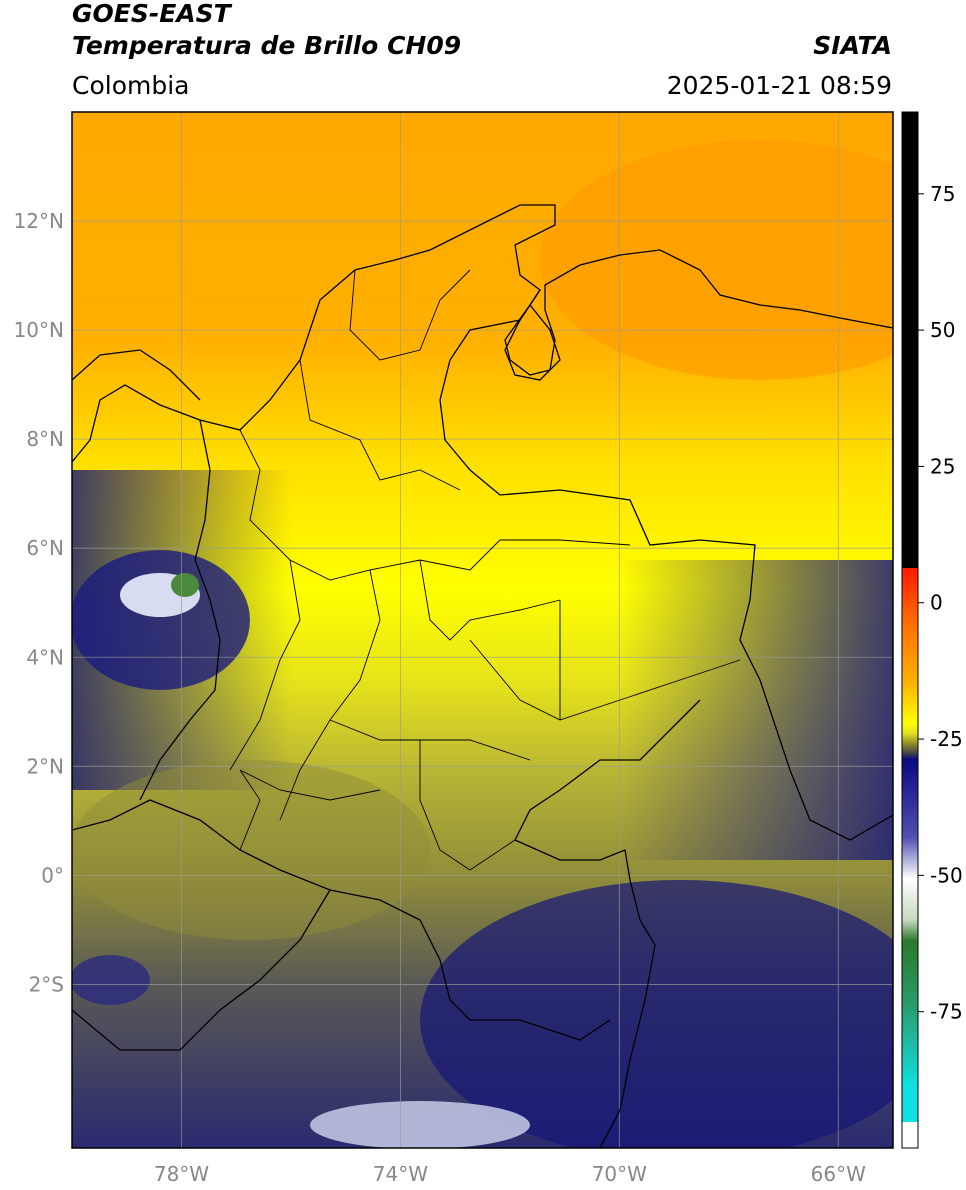 The width and height of the screenshot is (966, 1190). I want to click on lat-tick-label: 8°N, so click(45, 439).